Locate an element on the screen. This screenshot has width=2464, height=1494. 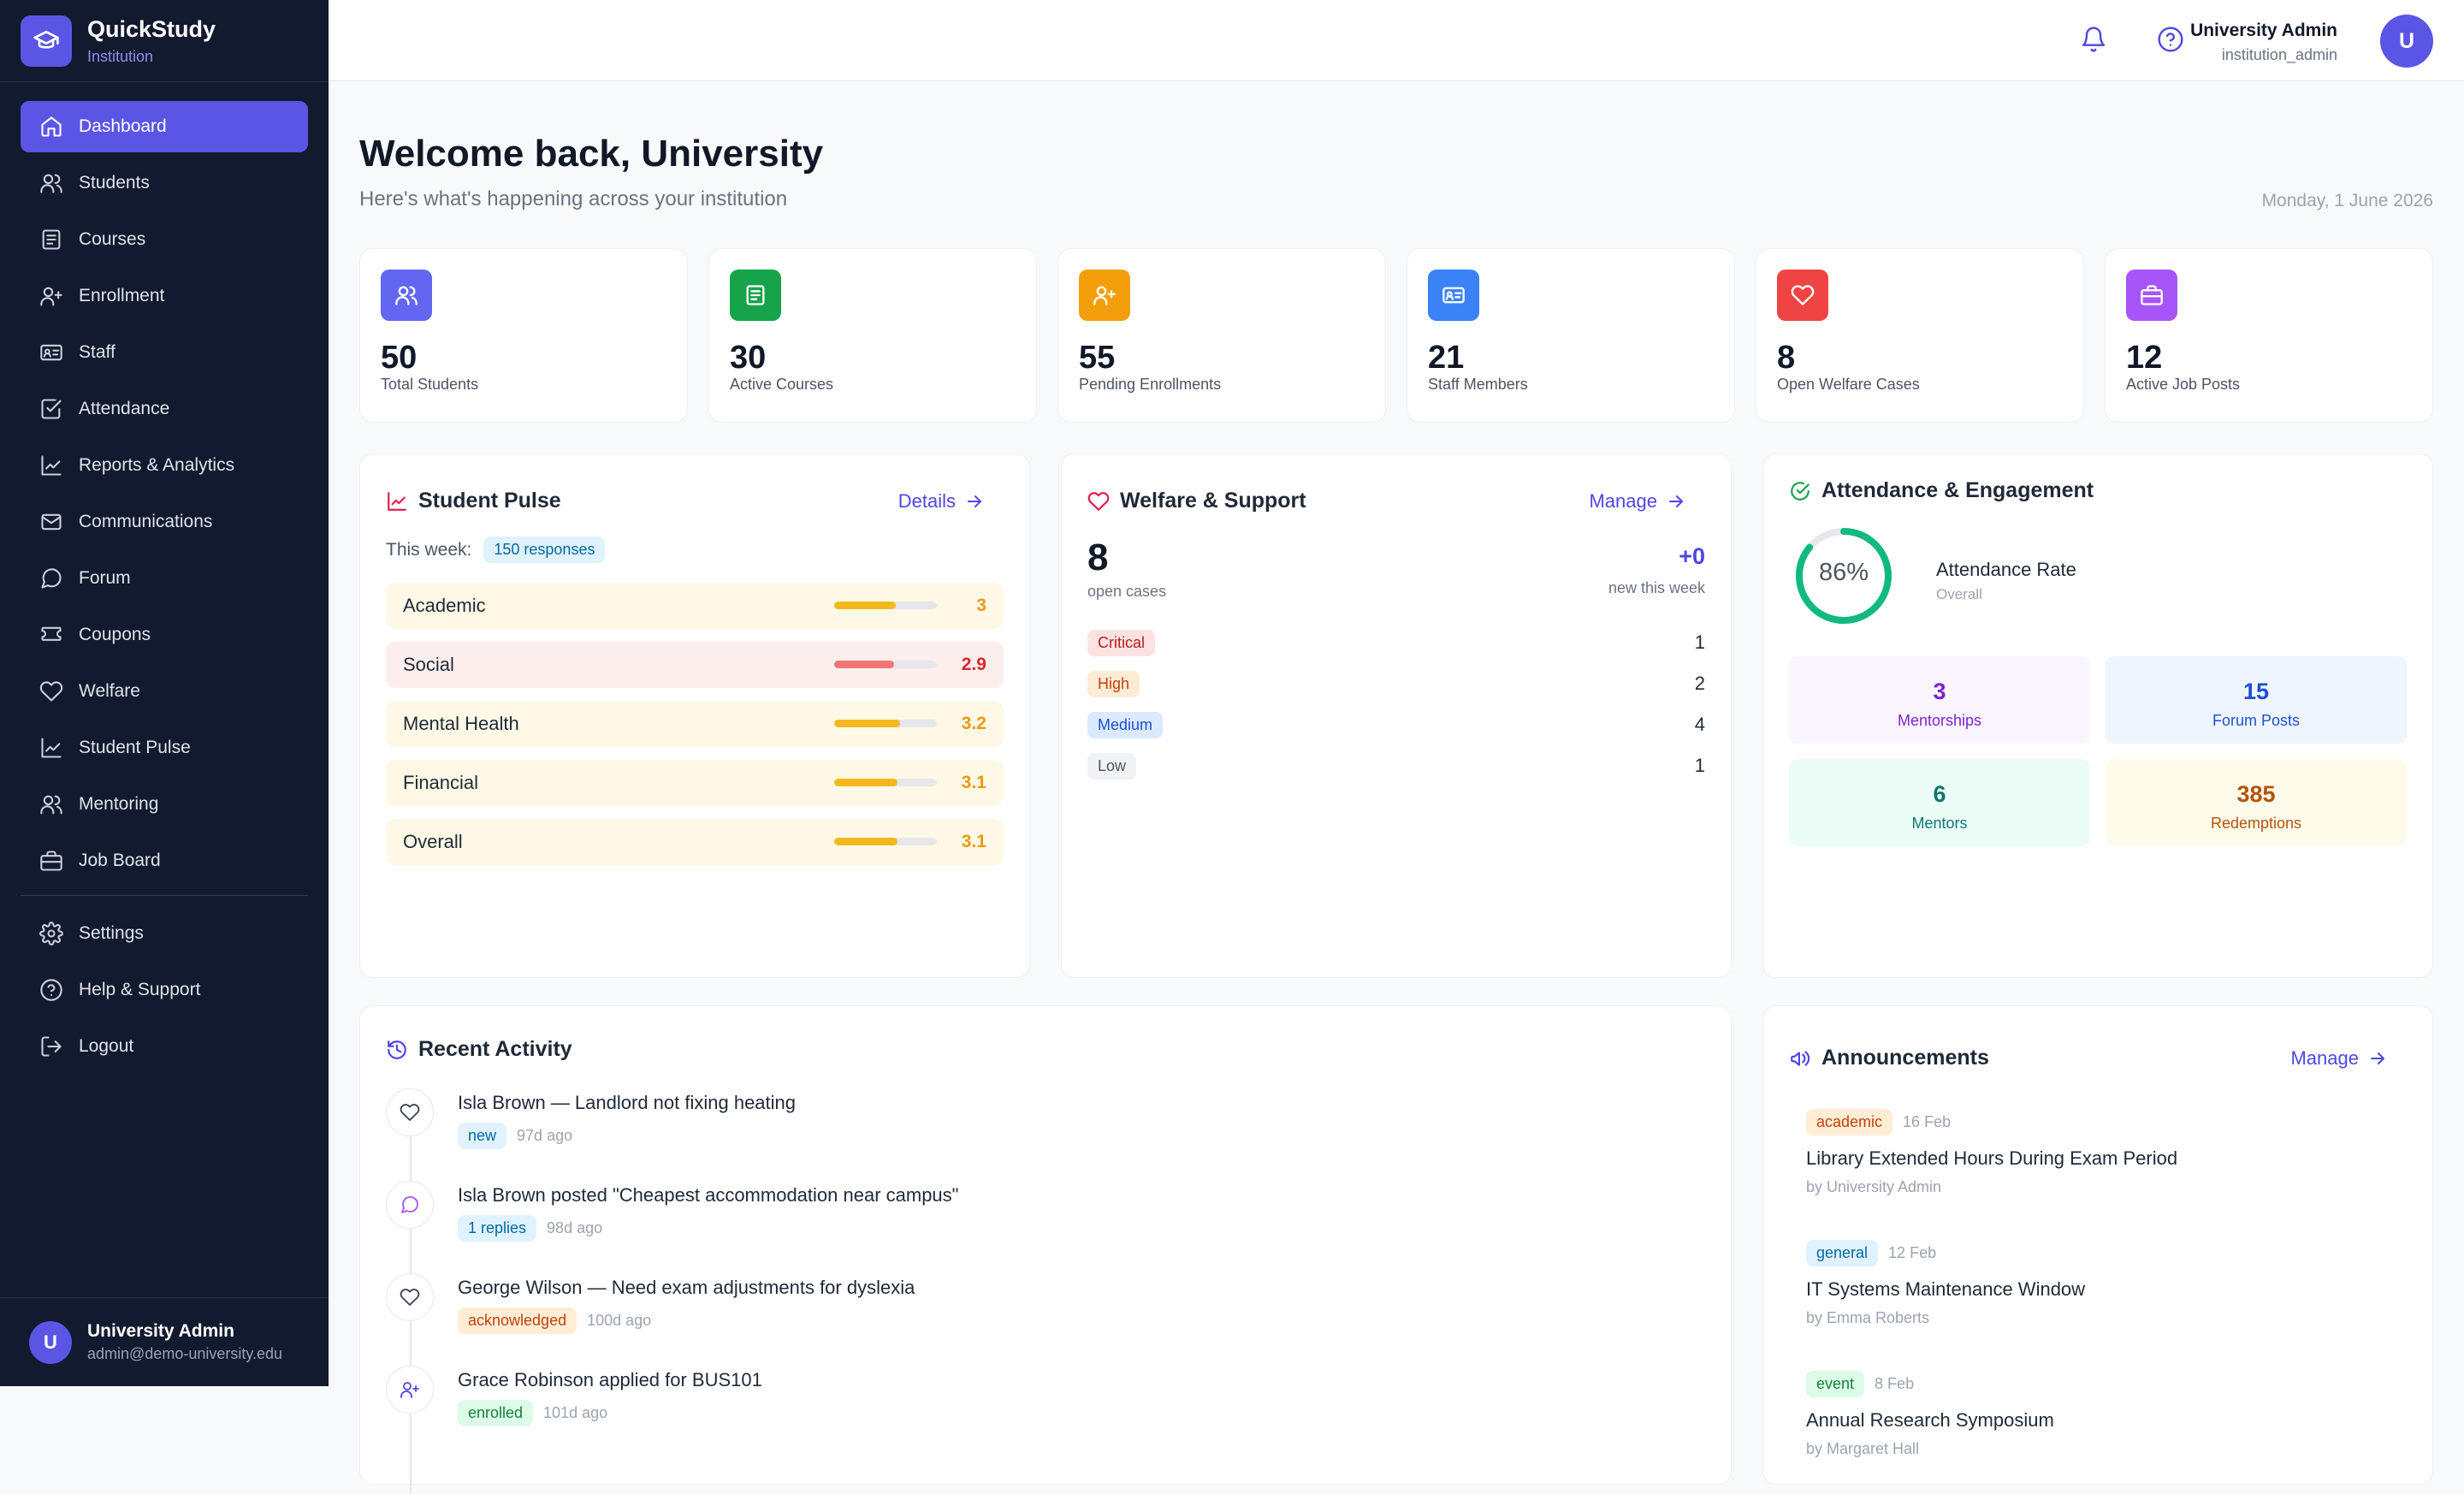
welfare-new-label: new this week is located at coordinates (1656, 587).